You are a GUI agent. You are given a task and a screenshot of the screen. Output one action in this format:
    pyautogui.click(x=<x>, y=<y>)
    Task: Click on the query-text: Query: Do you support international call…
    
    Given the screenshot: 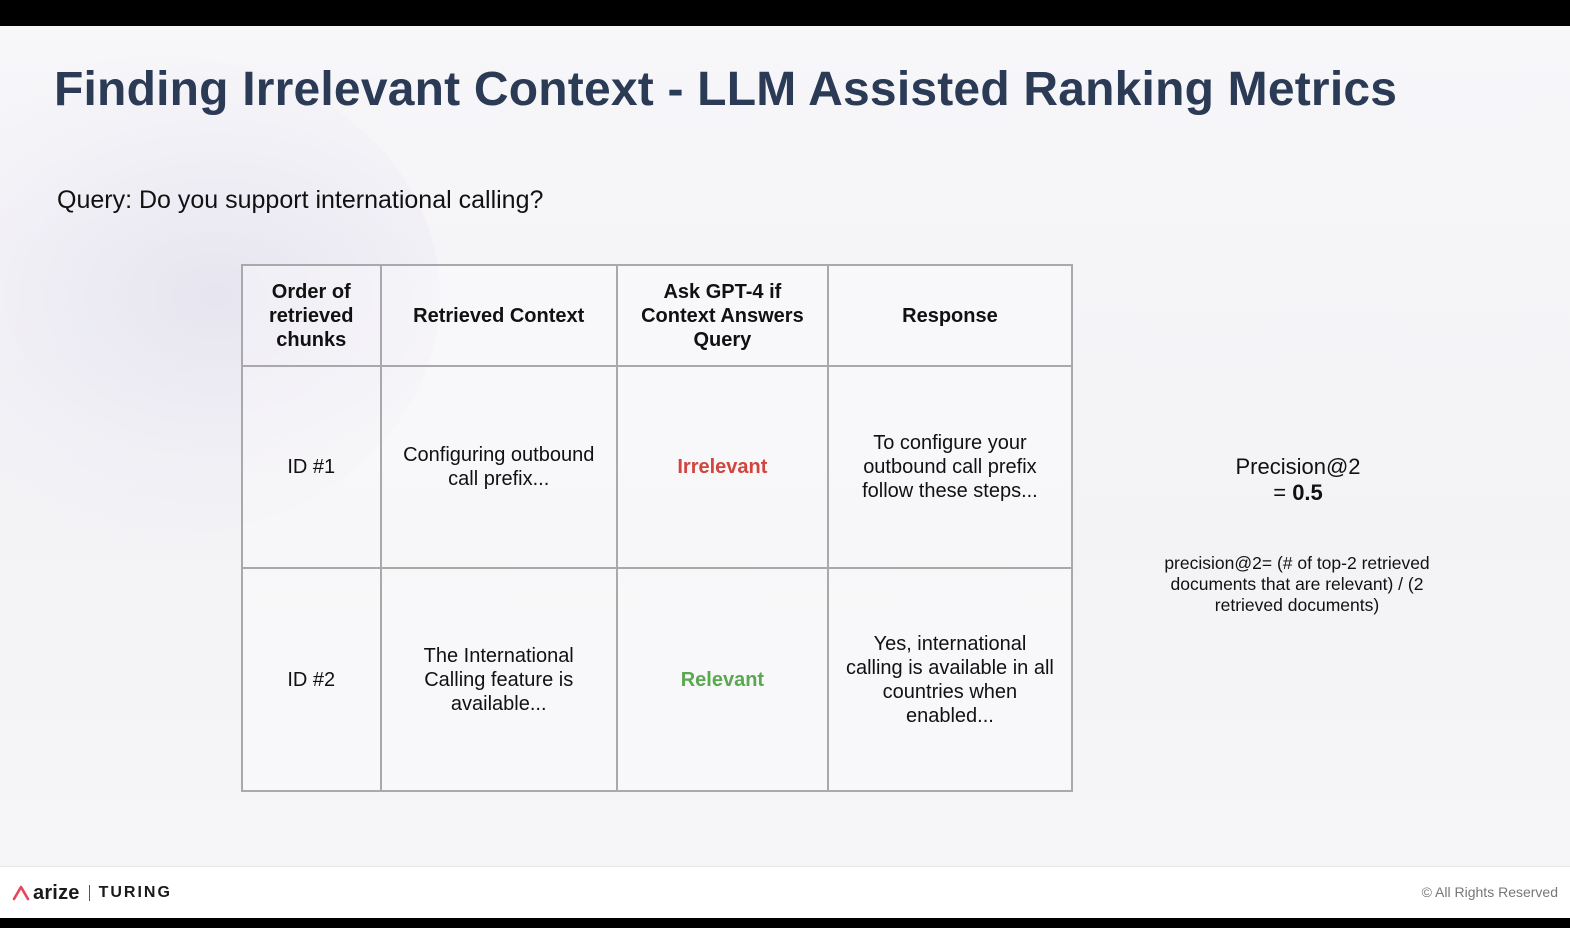 What is the action you would take?
    pyautogui.click(x=300, y=200)
    